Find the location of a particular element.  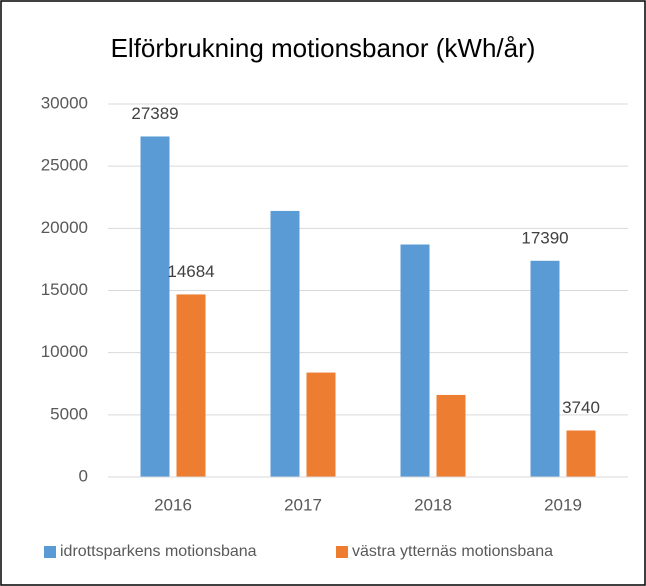

x-tick-label: 2019 is located at coordinates (563, 504).